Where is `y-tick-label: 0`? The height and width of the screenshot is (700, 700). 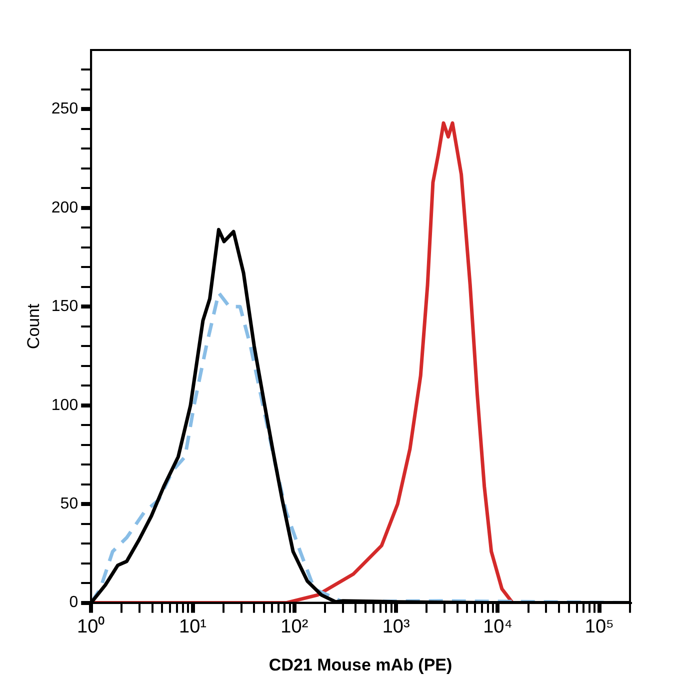 y-tick-label: 0 is located at coordinates (73, 603).